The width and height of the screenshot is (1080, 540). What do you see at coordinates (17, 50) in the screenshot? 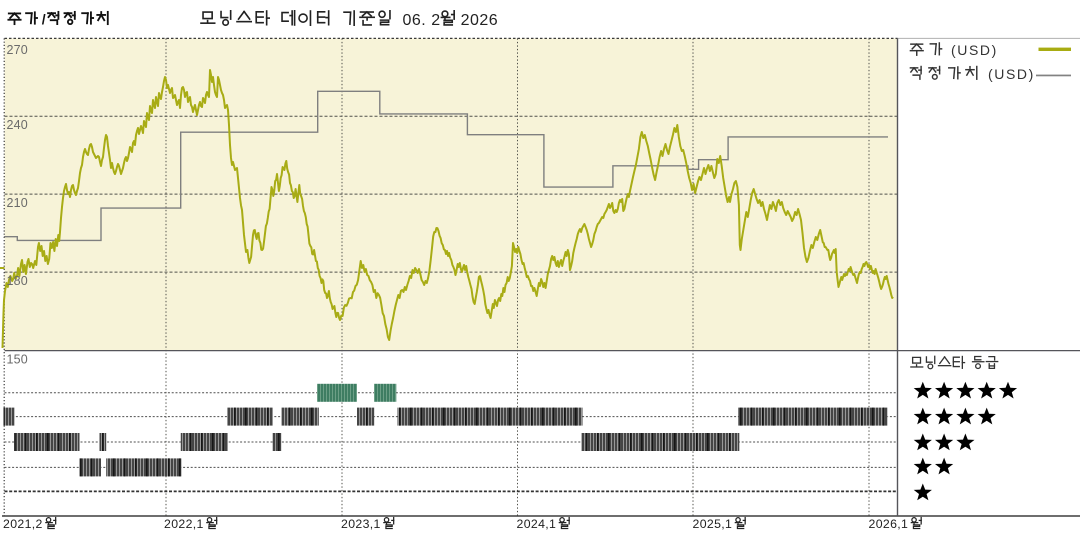
I see `svg-text: 270` at bounding box center [17, 50].